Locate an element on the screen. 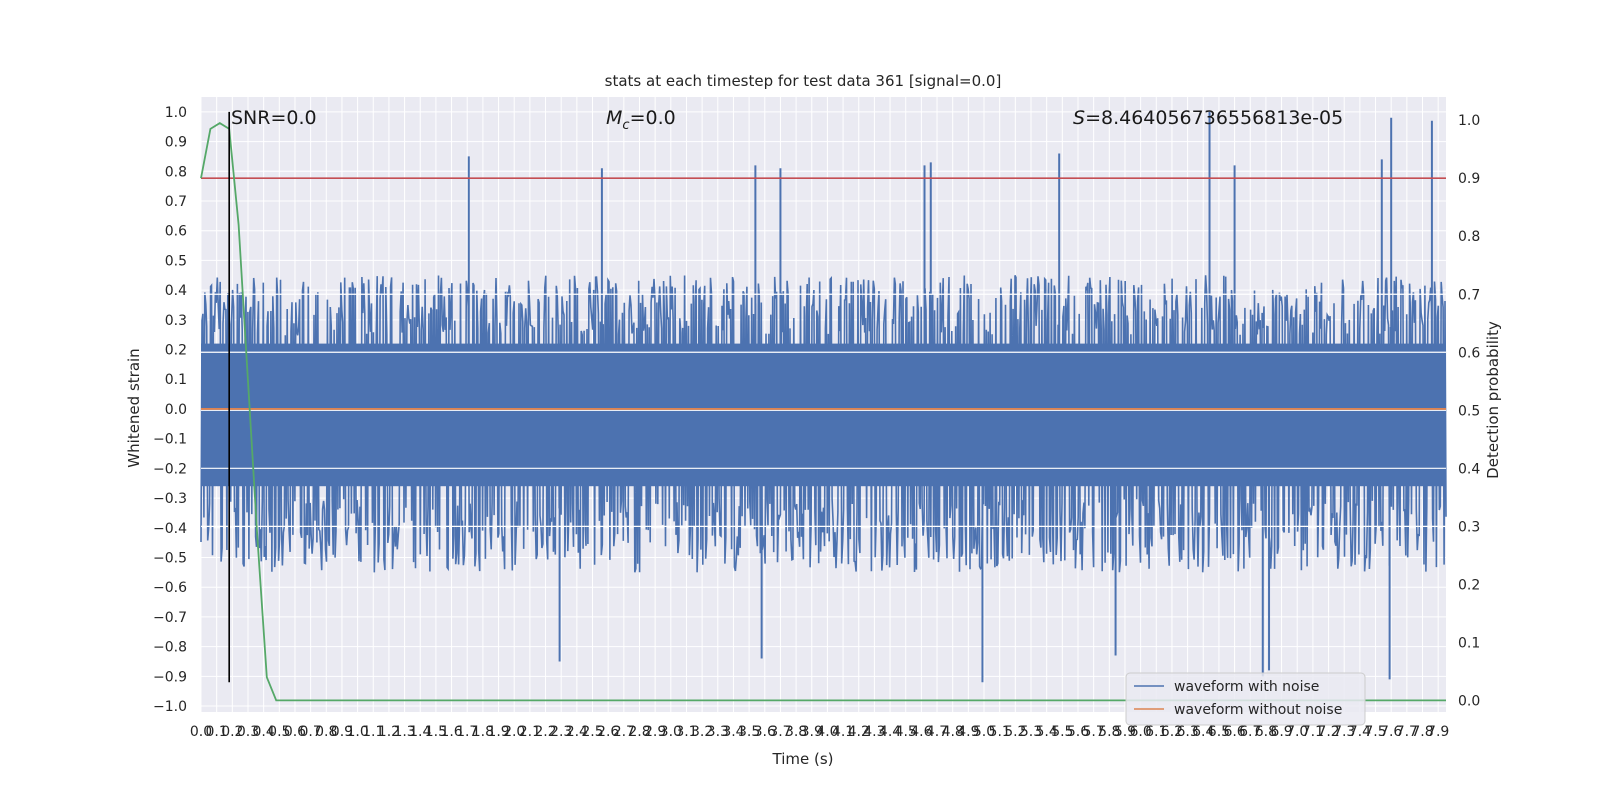 Image resolution: width=1600 pixels, height=800 pixels. x-tick-label: 7.1 is located at coordinates (1313, 732).